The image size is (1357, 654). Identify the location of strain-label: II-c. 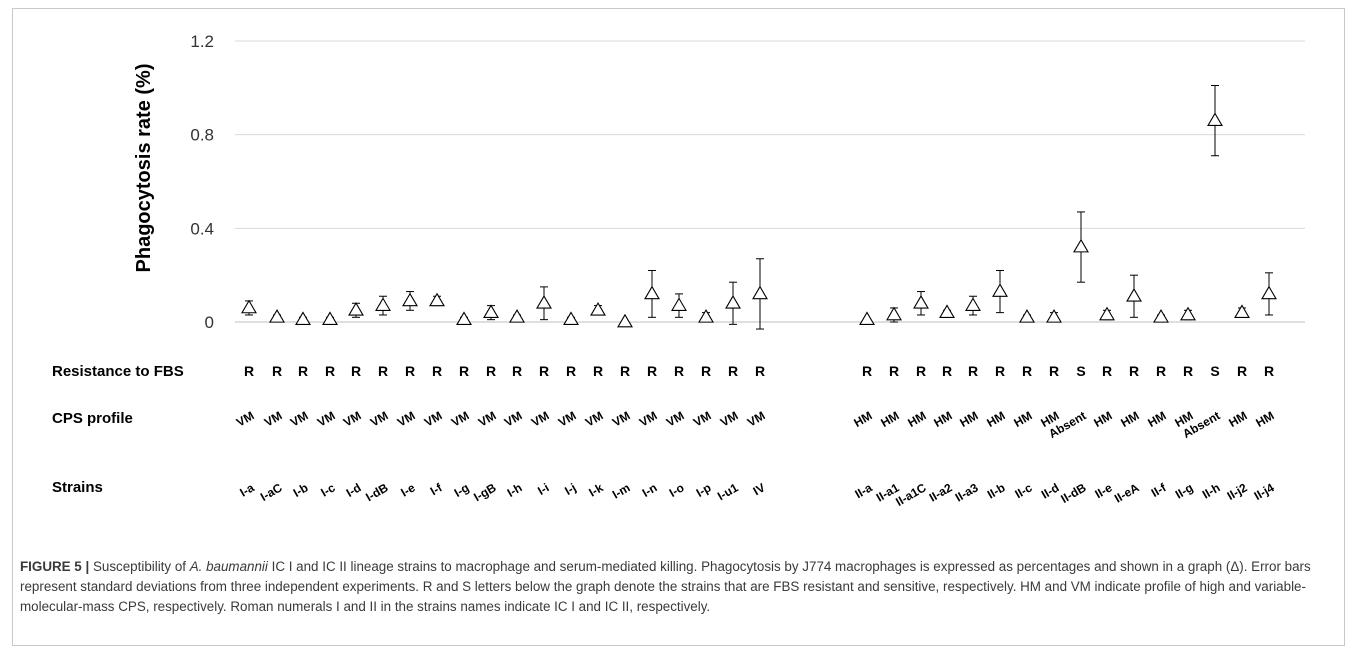
(1023, 490).